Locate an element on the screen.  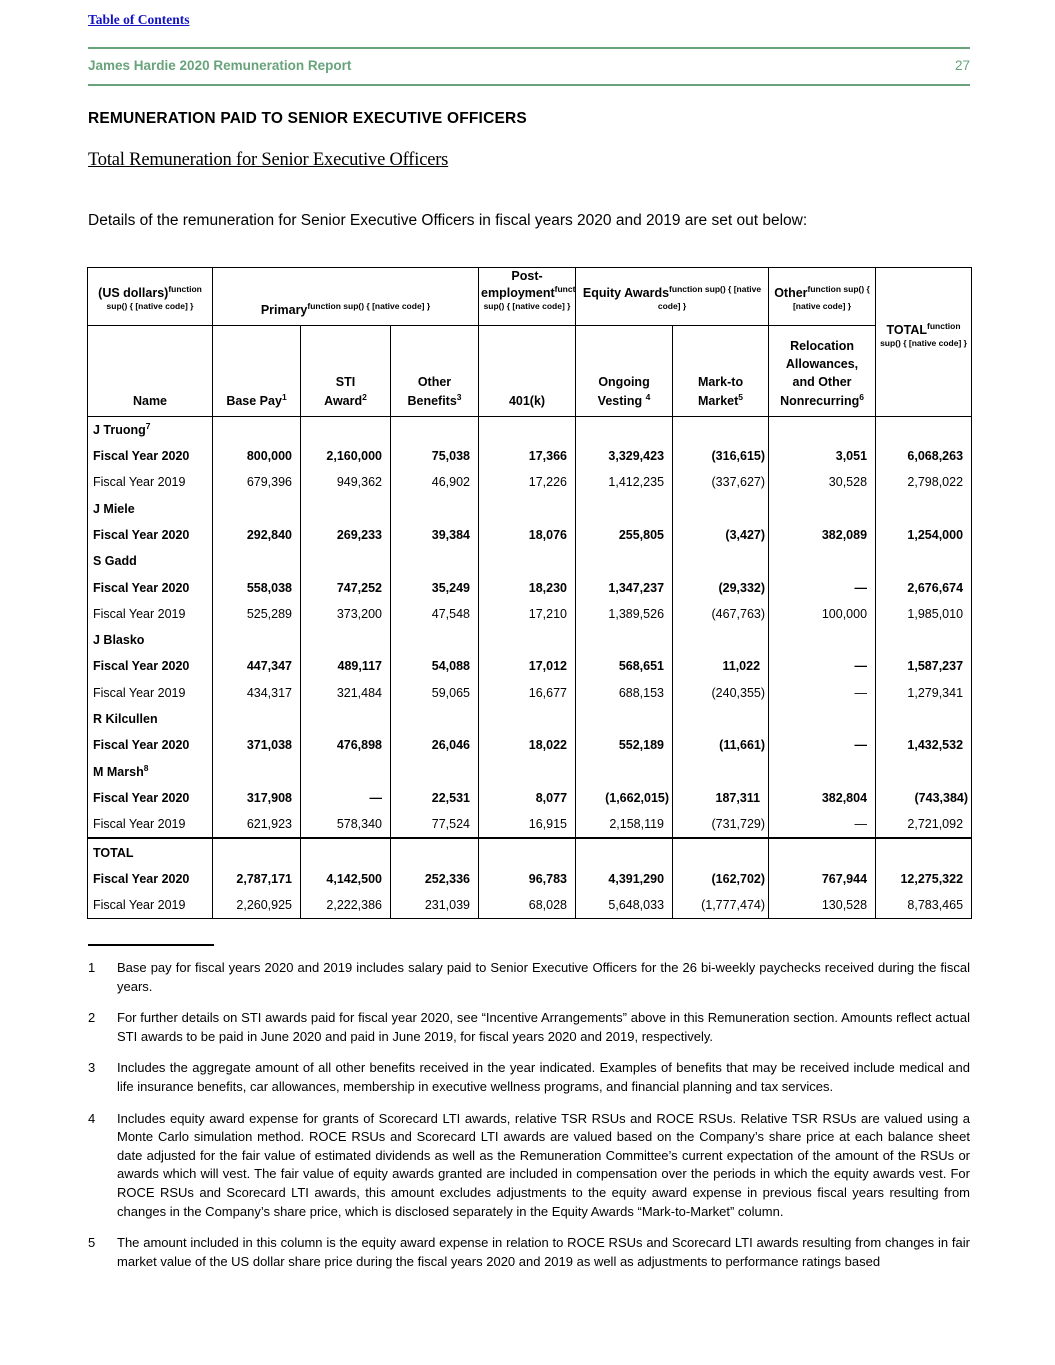
table-cell: (1,777,474) is located at coordinates (720, 905).